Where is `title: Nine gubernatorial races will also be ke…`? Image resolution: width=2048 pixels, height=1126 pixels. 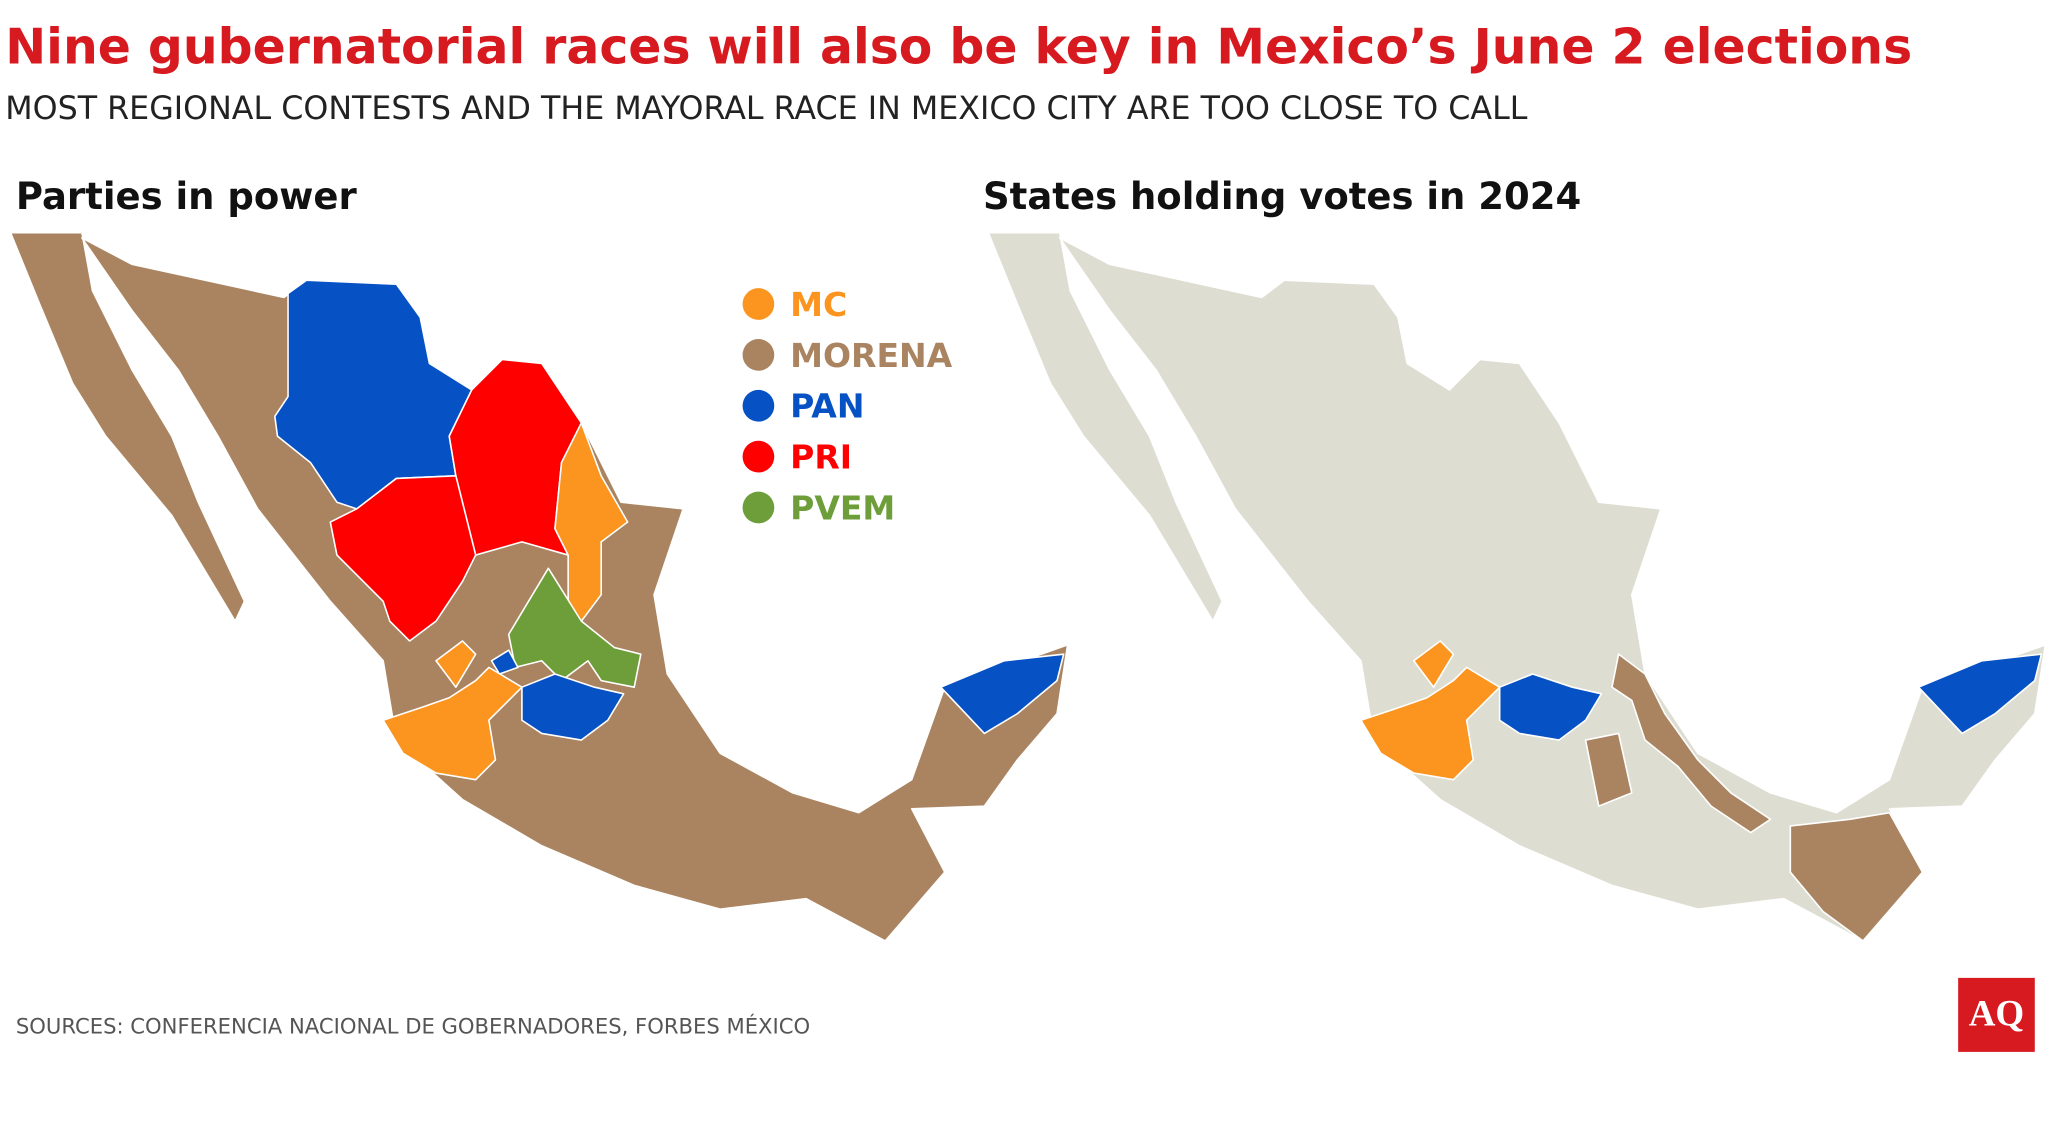 title: Nine gubernatorial races will also be ke… is located at coordinates (958, 47).